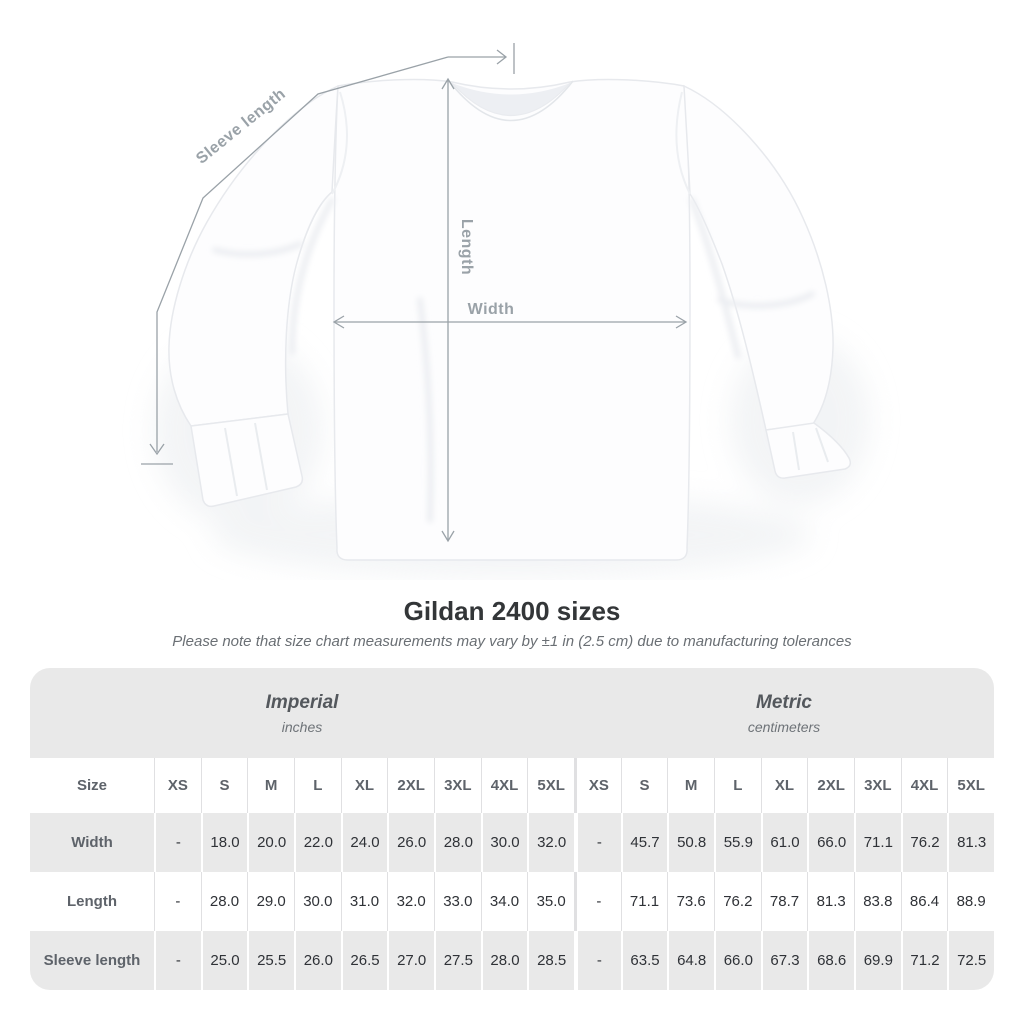  Describe the element at coordinates (92, 842) in the screenshot. I see `row-label-width: Width` at that location.